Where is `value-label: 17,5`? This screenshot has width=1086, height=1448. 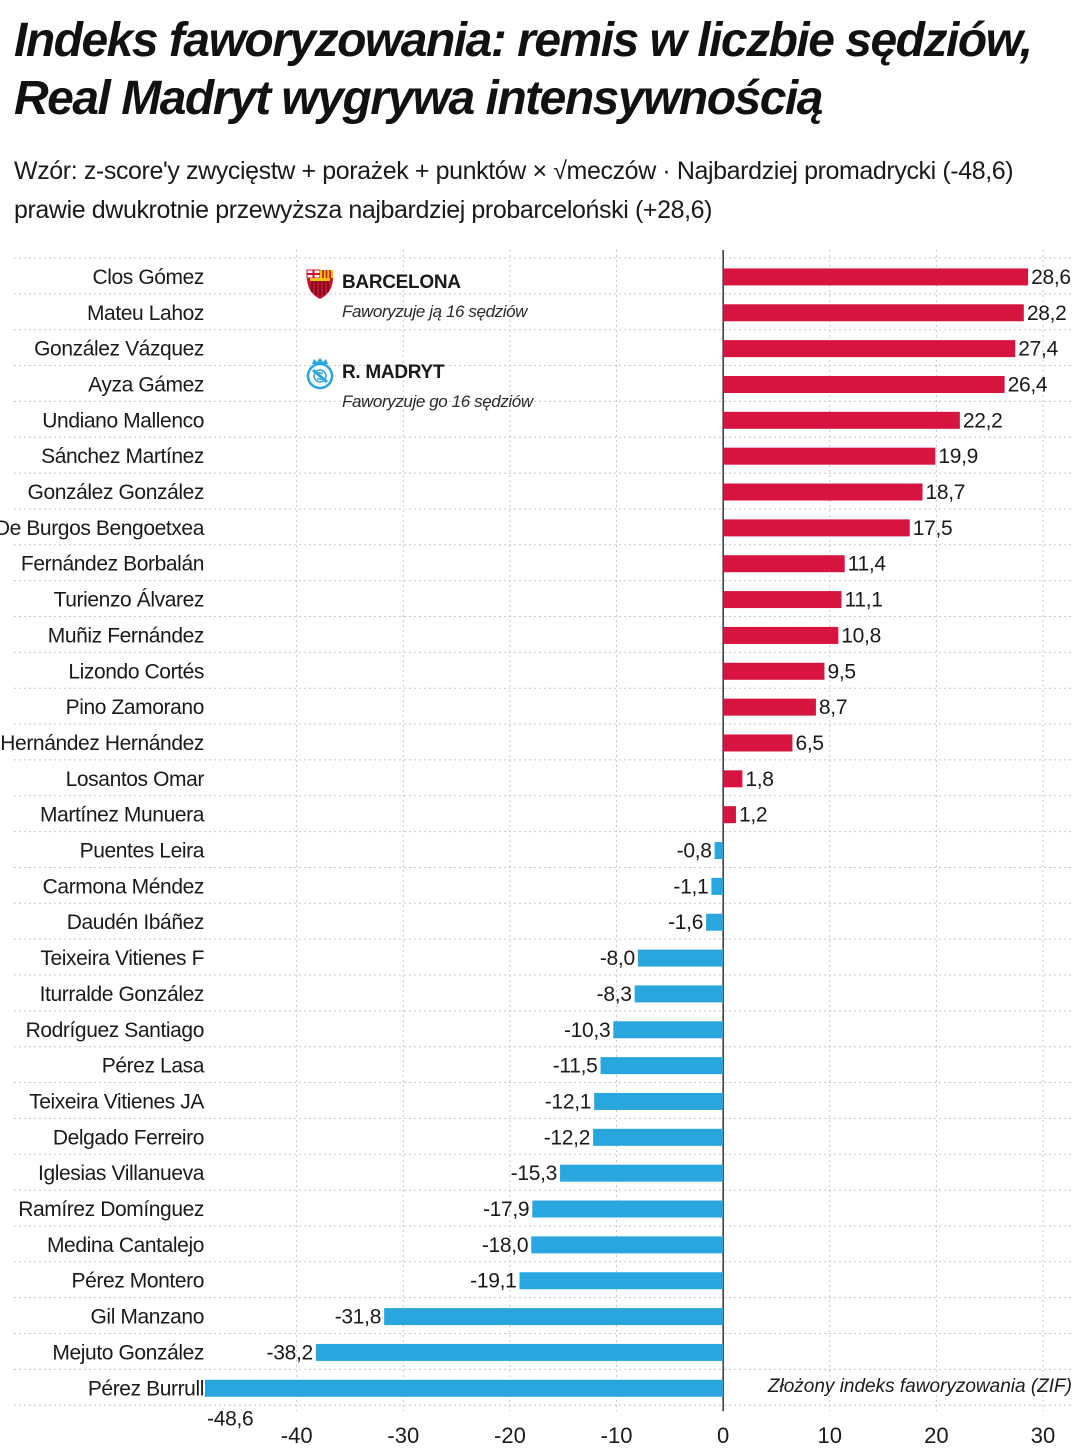
value-label: 17,5 is located at coordinates (933, 528).